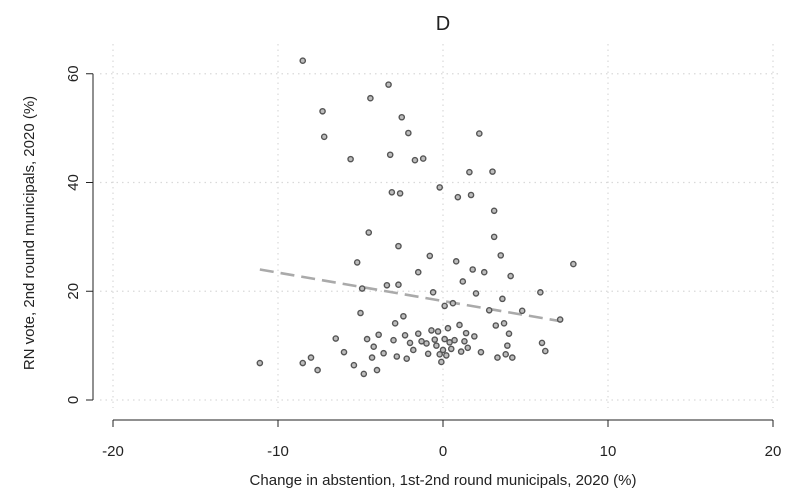 Image resolution: width=785 pixels, height=498 pixels. Describe the element at coordinates (278, 451) in the screenshot. I see `x-tick-label: -10` at that location.